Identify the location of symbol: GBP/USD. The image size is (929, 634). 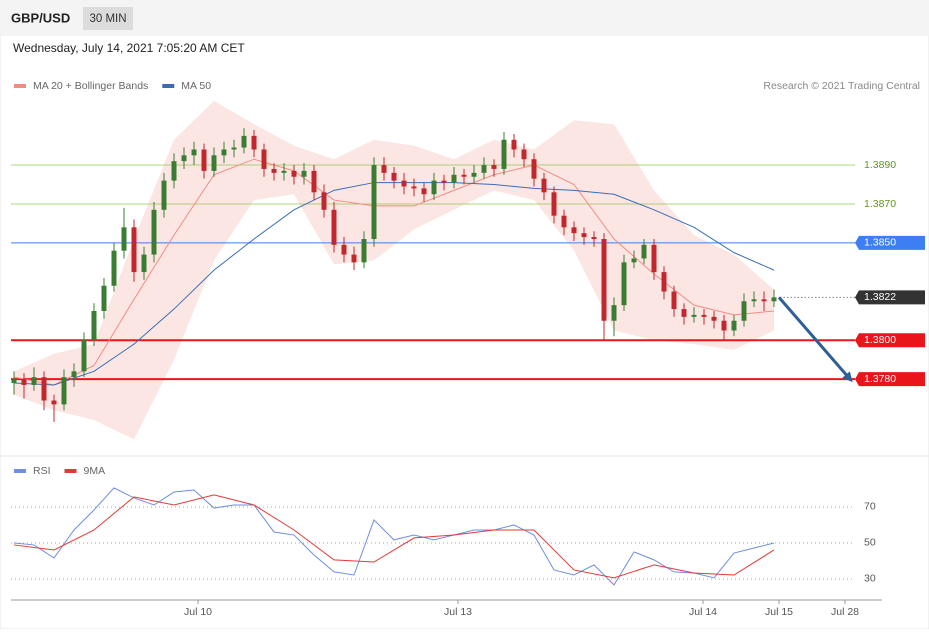
(40, 17).